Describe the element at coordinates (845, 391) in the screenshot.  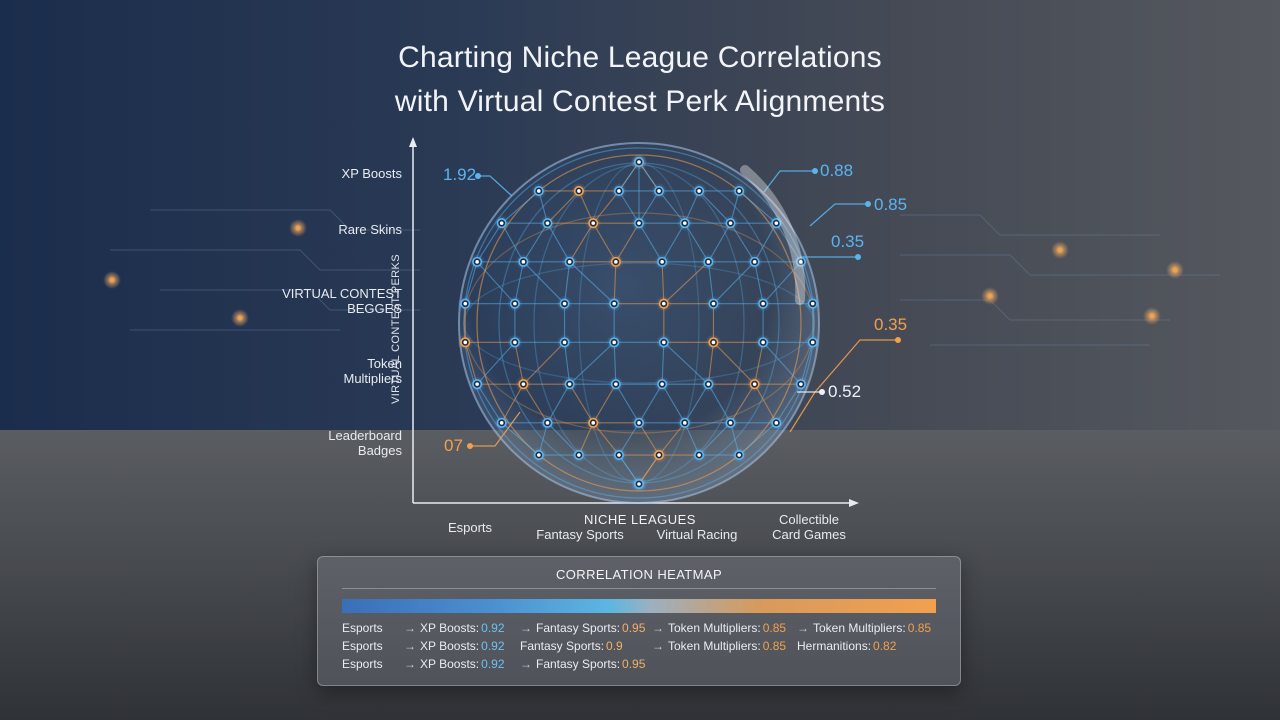
I see `callout-label: 0.52` at that location.